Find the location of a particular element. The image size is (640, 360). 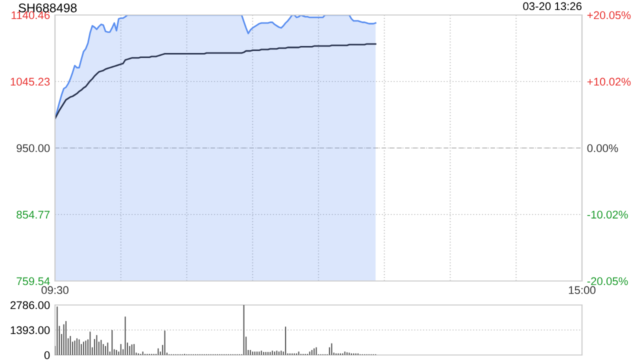

y2-tick-label: 0.00% is located at coordinates (602, 148).